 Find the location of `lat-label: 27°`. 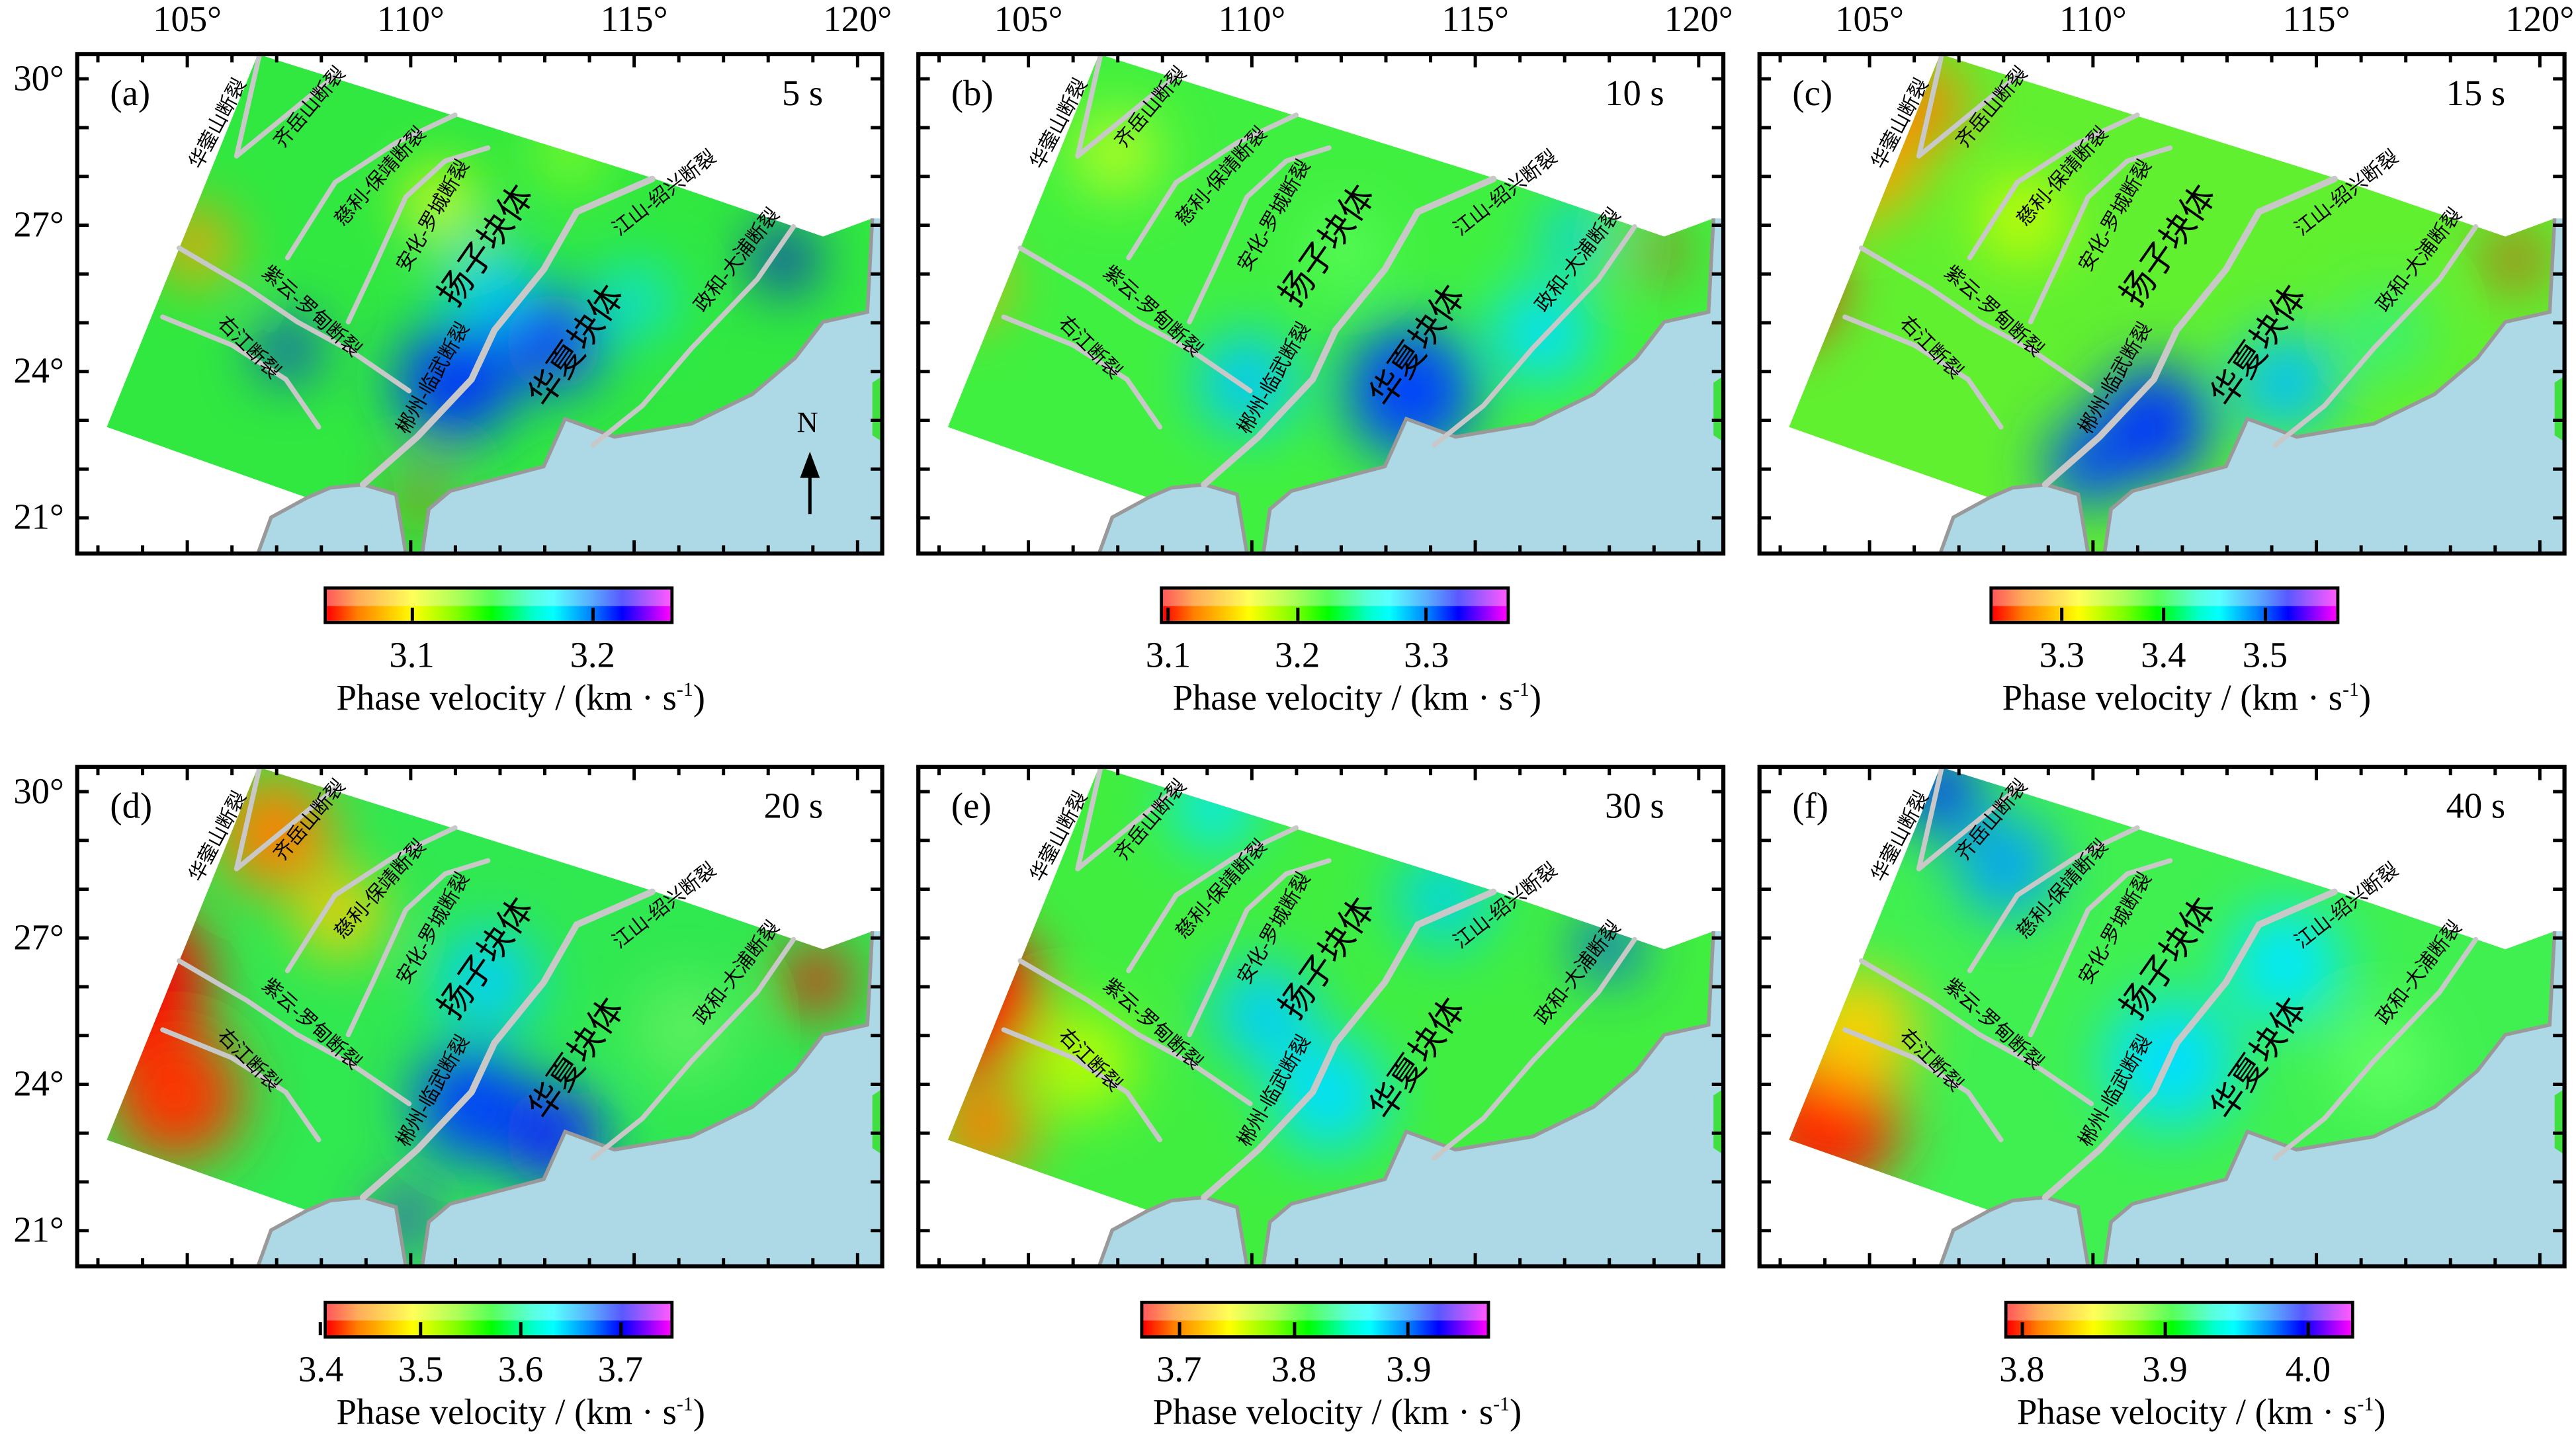

lat-label: 27° is located at coordinates (38, 937).